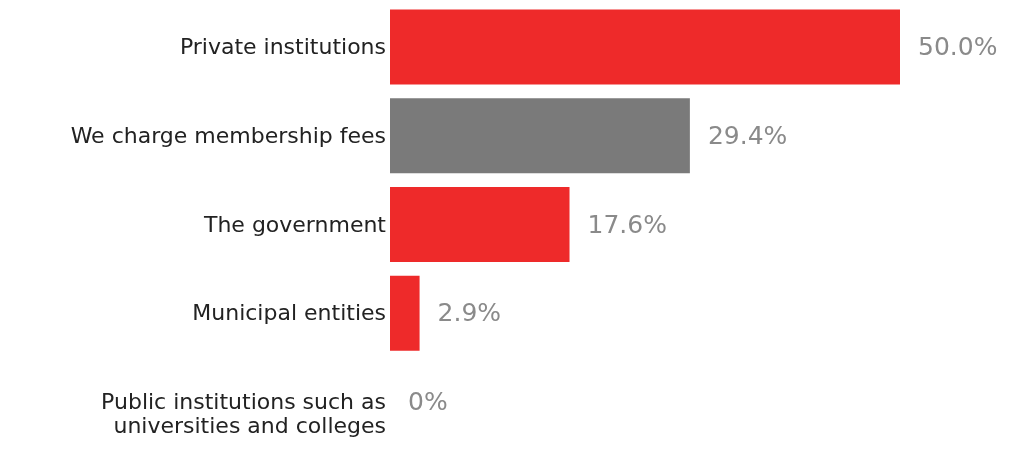  Describe the element at coordinates (228, 135) in the screenshot. I see `y-tick-label: We charge membership fees` at that location.